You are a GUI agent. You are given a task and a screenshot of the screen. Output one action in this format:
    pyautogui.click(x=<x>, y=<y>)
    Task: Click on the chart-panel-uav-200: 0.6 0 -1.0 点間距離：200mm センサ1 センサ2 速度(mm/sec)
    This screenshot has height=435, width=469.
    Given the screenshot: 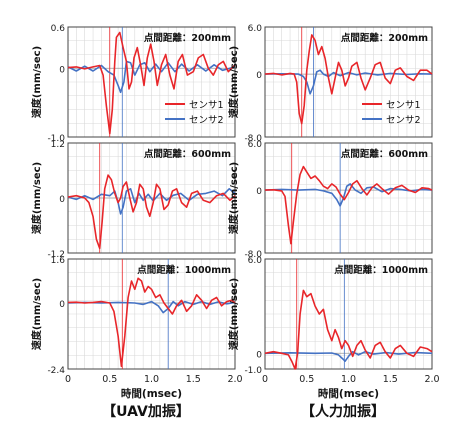 What is the action you would take?
    pyautogui.click(x=133, y=84)
    